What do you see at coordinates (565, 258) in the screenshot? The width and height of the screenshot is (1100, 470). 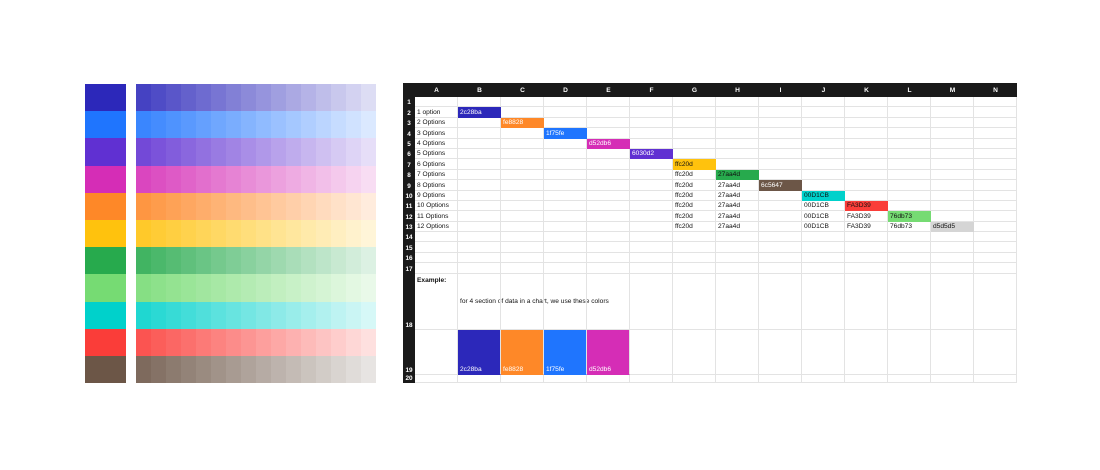 I see `cell-d16` at bounding box center [565, 258].